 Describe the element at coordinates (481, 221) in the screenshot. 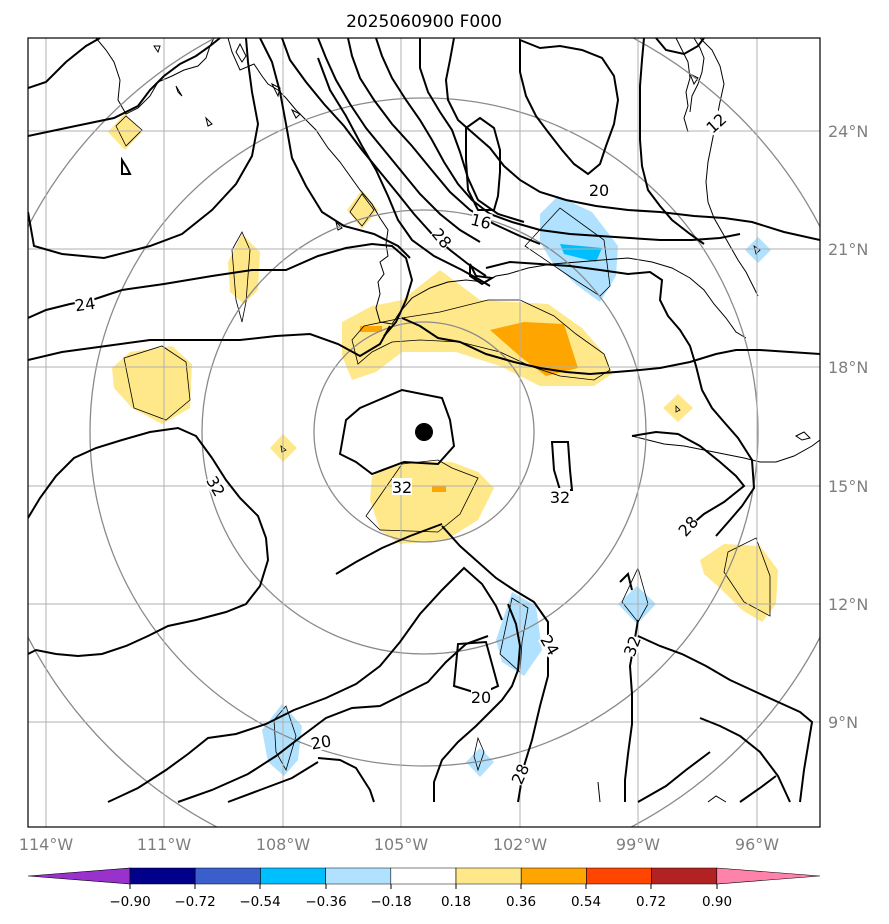

I see `contour-label: 16` at that location.